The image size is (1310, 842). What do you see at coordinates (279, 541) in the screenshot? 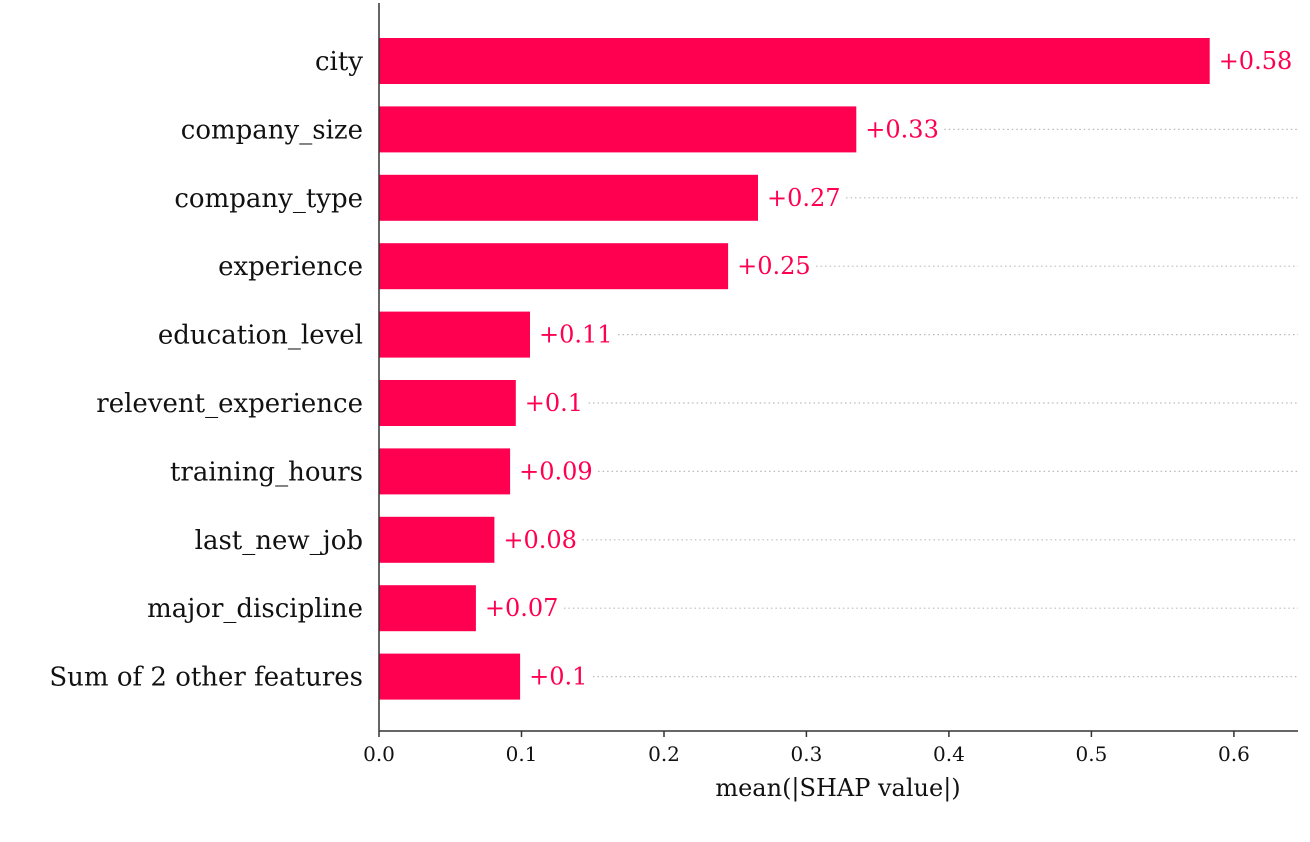
I see `category-label: last_new_job` at bounding box center [279, 541].